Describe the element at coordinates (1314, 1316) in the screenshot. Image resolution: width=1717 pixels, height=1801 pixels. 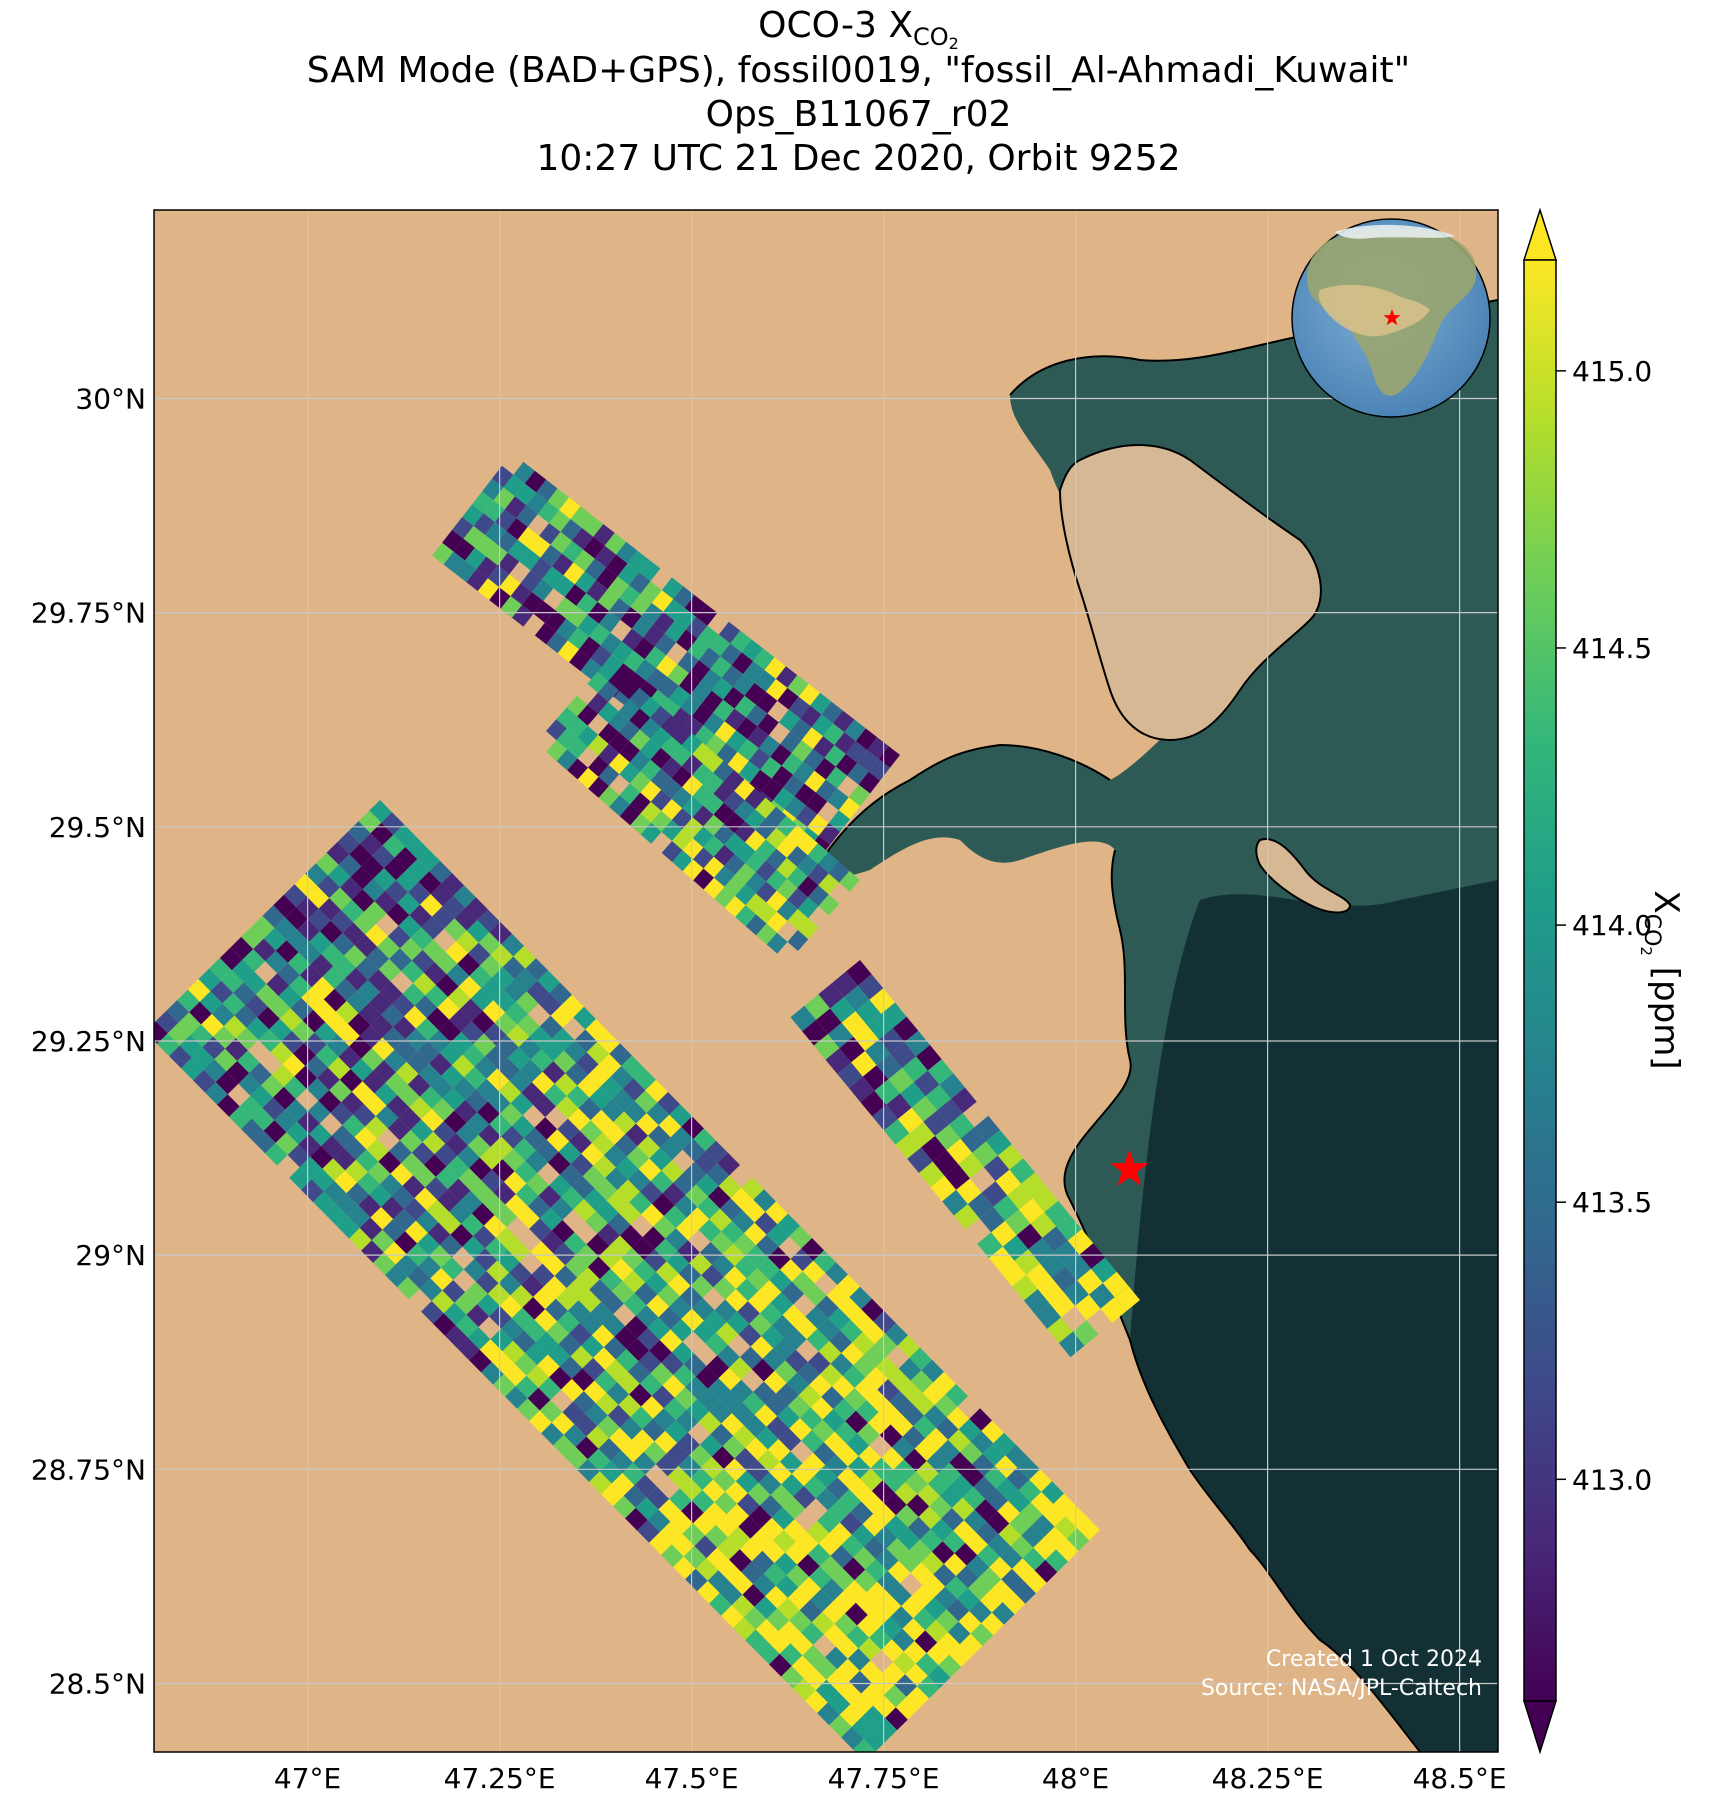
I see `deep-water` at that location.